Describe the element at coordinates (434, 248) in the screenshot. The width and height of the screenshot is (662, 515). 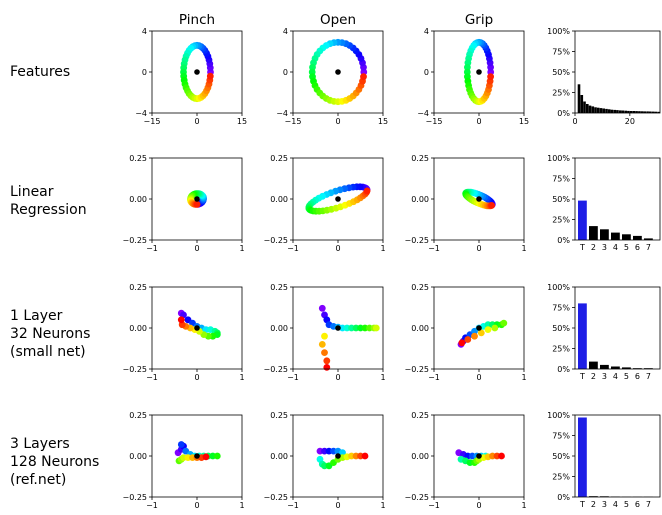
I see `scatter-1-grip-xtick-label: −1` at that location.